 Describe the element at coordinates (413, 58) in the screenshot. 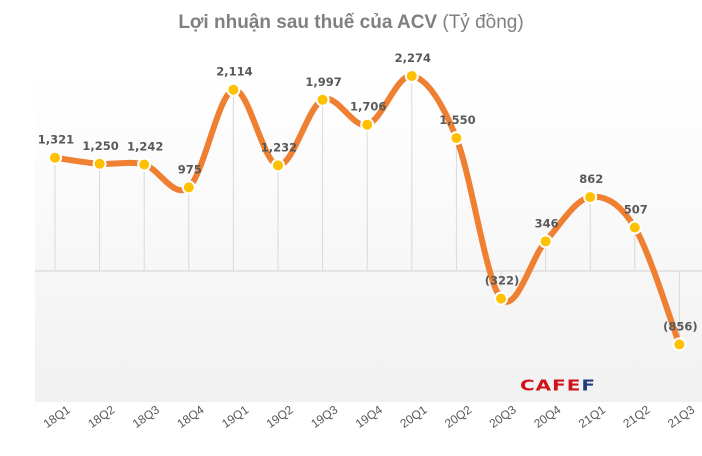

I see `svg-text: 2,274` at that location.